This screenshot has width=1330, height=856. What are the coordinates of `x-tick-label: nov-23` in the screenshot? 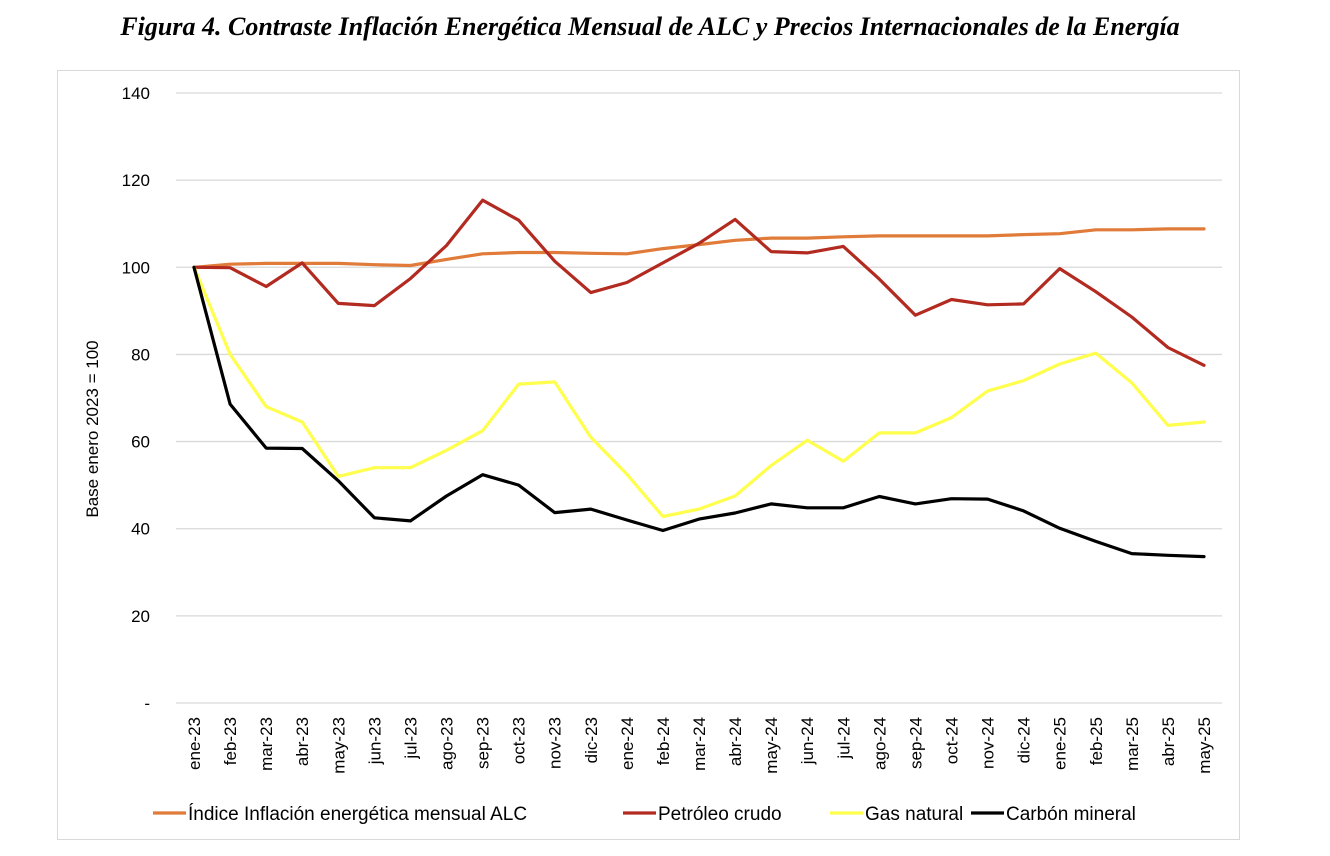 It's located at (555, 743).